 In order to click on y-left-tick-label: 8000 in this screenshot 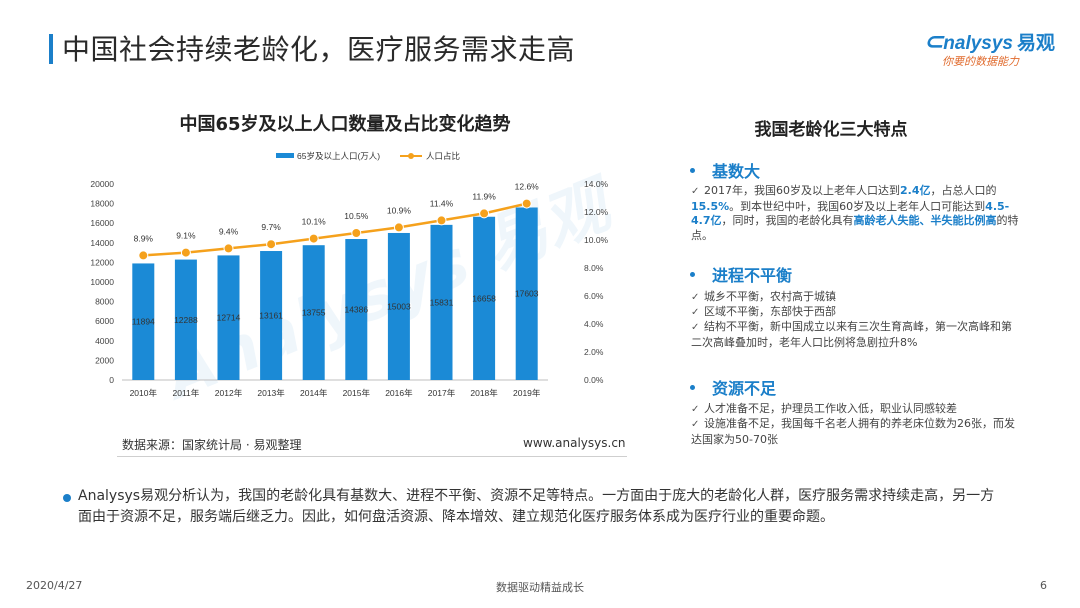, I will do `click(104, 302)`.